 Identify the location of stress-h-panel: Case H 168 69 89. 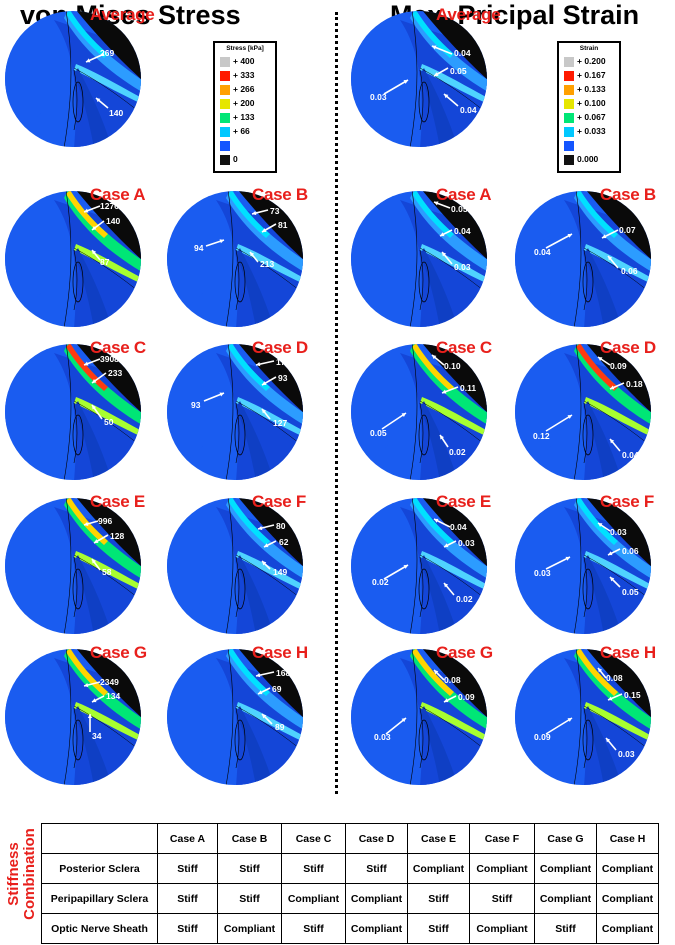
(237, 714).